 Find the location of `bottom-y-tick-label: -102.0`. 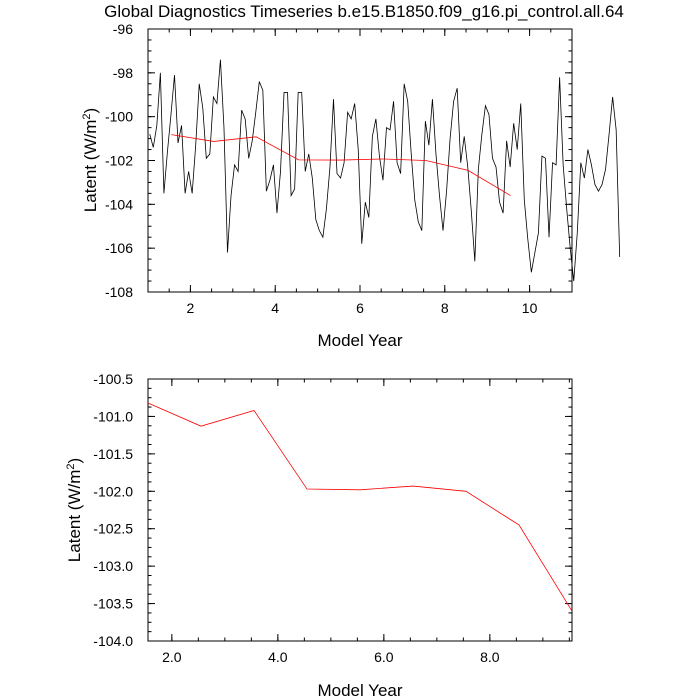

bottom-y-tick-label: -102.0 is located at coordinates (113, 491).